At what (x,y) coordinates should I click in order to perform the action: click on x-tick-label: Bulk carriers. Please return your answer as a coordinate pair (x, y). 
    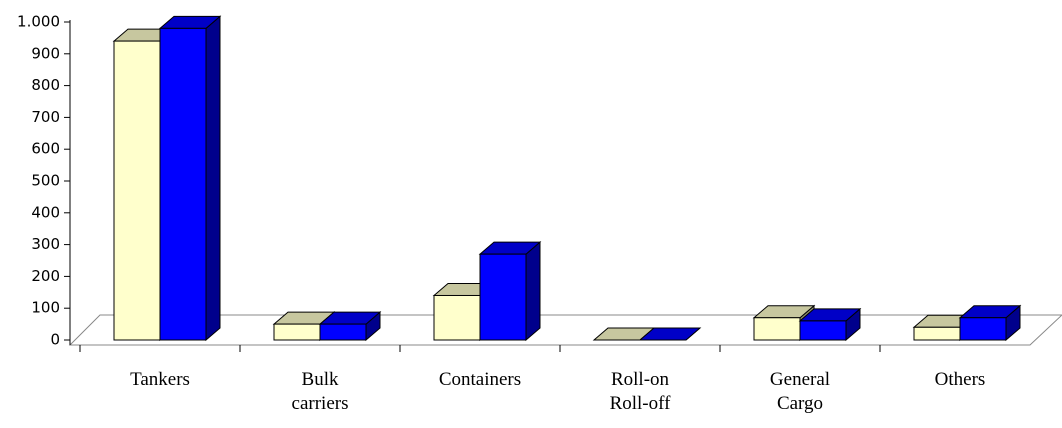
    Looking at the image, I should click on (320, 391).